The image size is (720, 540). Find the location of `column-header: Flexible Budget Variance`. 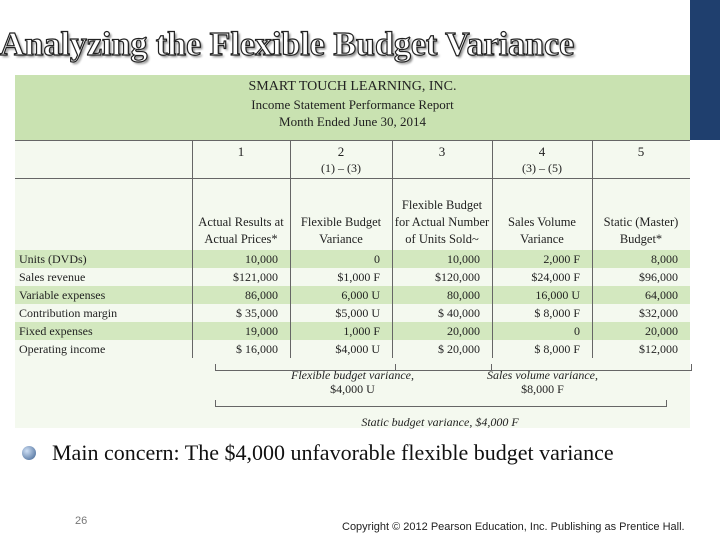

column-header: Flexible Budget Variance is located at coordinates (341, 230).